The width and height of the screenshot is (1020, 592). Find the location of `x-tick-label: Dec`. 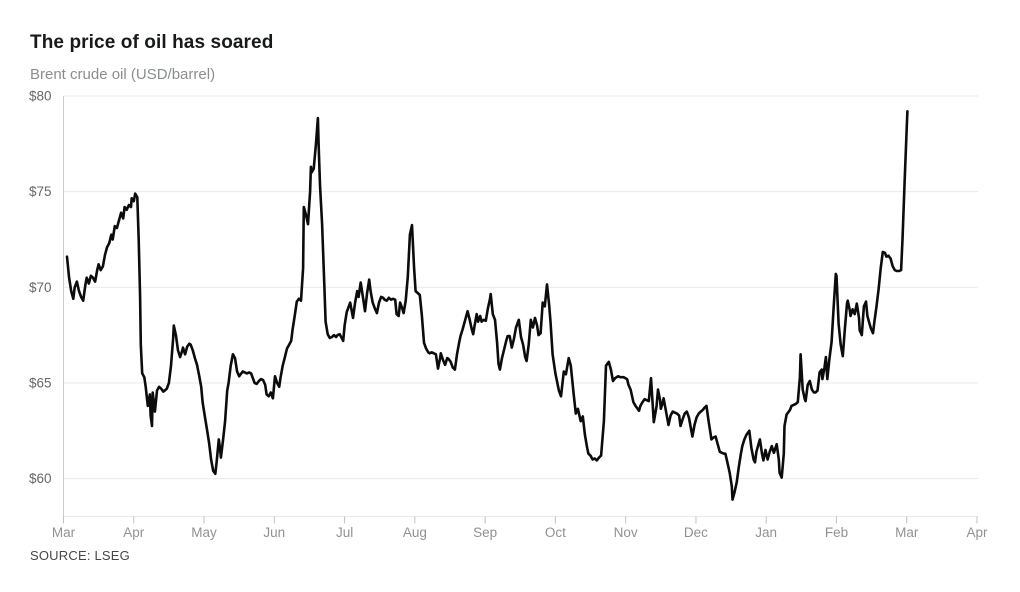

x-tick-label: Dec is located at coordinates (696, 532).